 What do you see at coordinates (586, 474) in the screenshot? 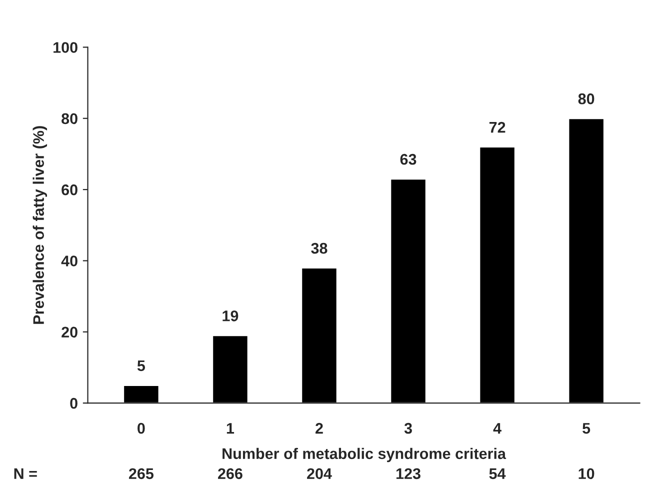
I see `text: 10` at bounding box center [586, 474].